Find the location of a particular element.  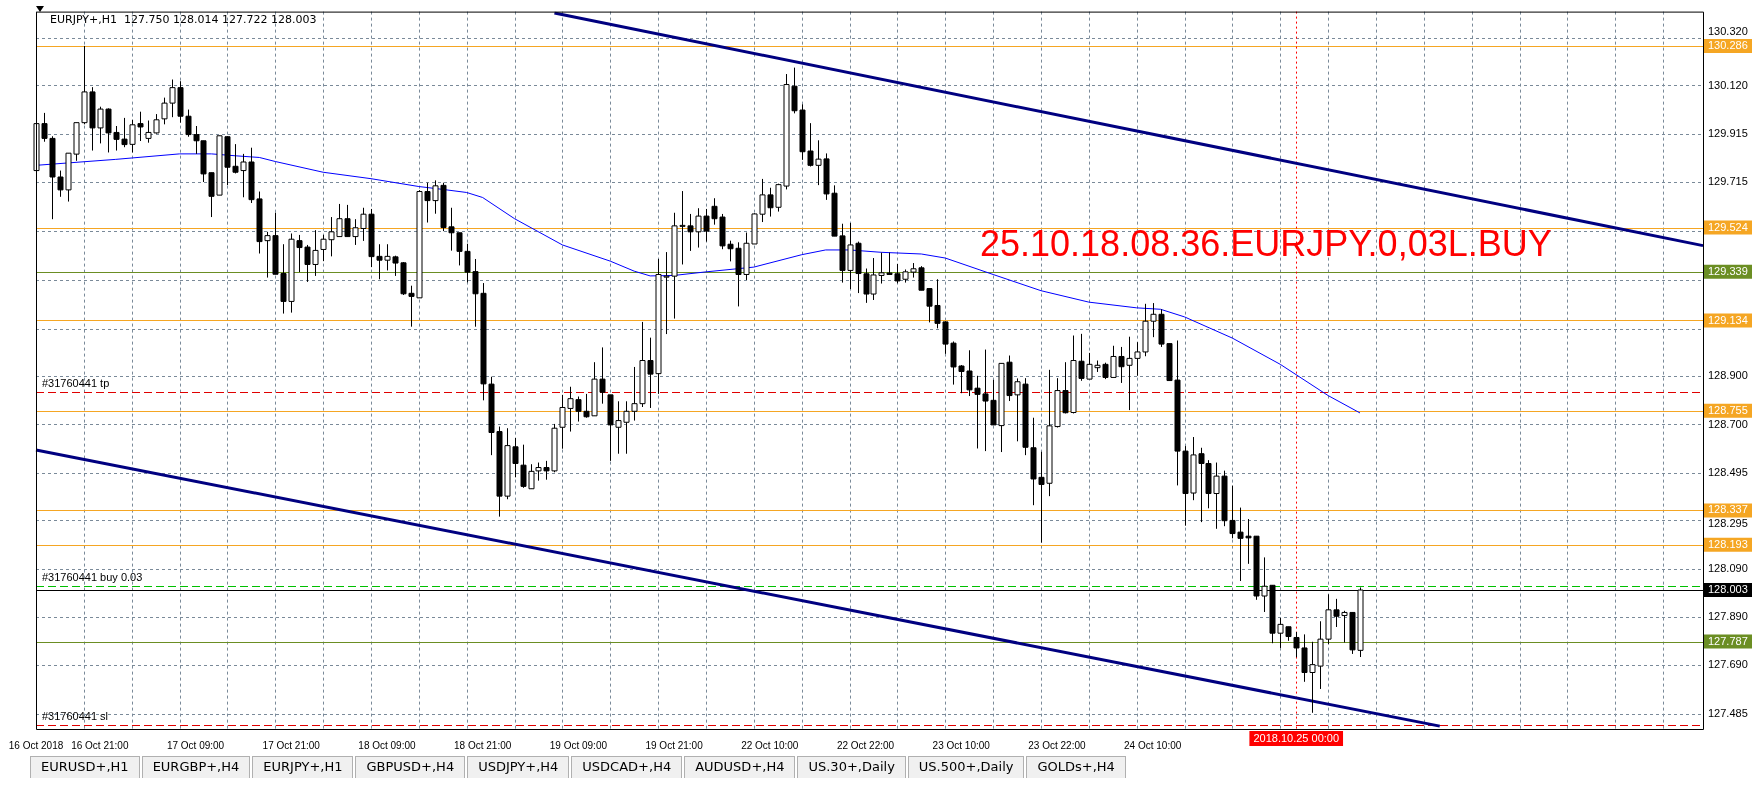

ref-line-label: 129.339 is located at coordinates (1728, 270).